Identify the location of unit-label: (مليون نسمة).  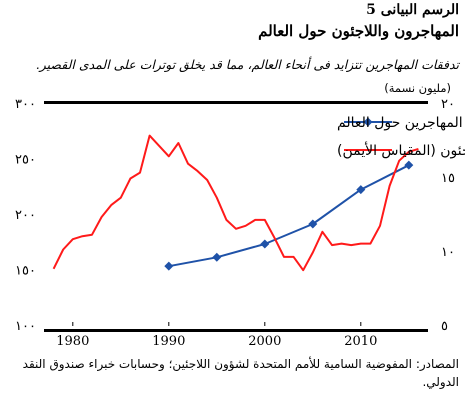
(417, 88).